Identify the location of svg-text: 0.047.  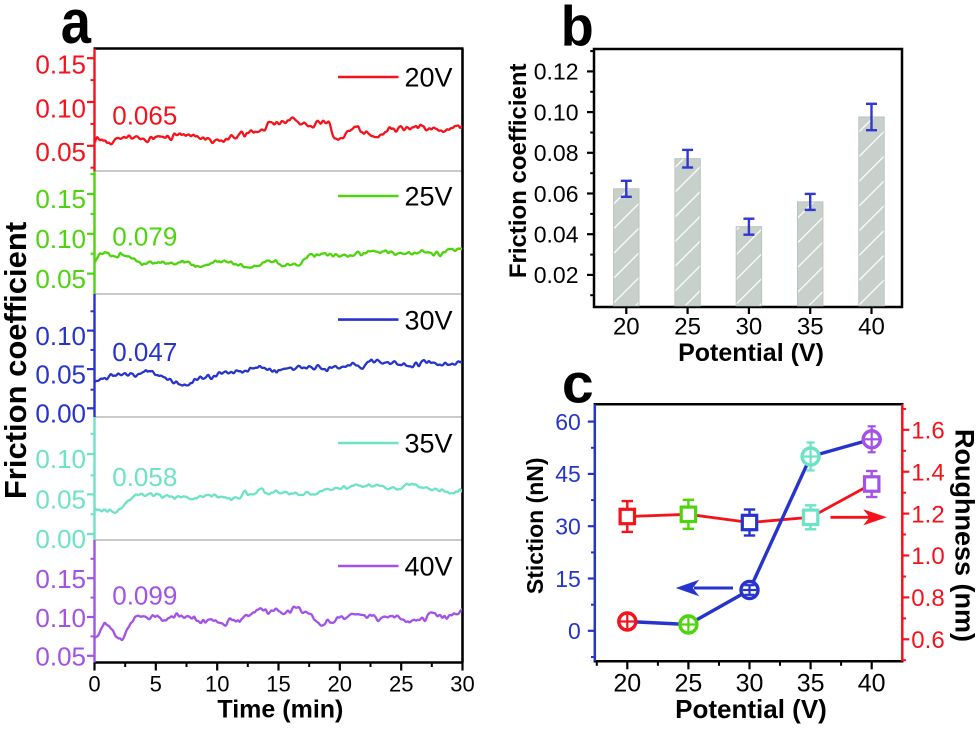
(144, 352).